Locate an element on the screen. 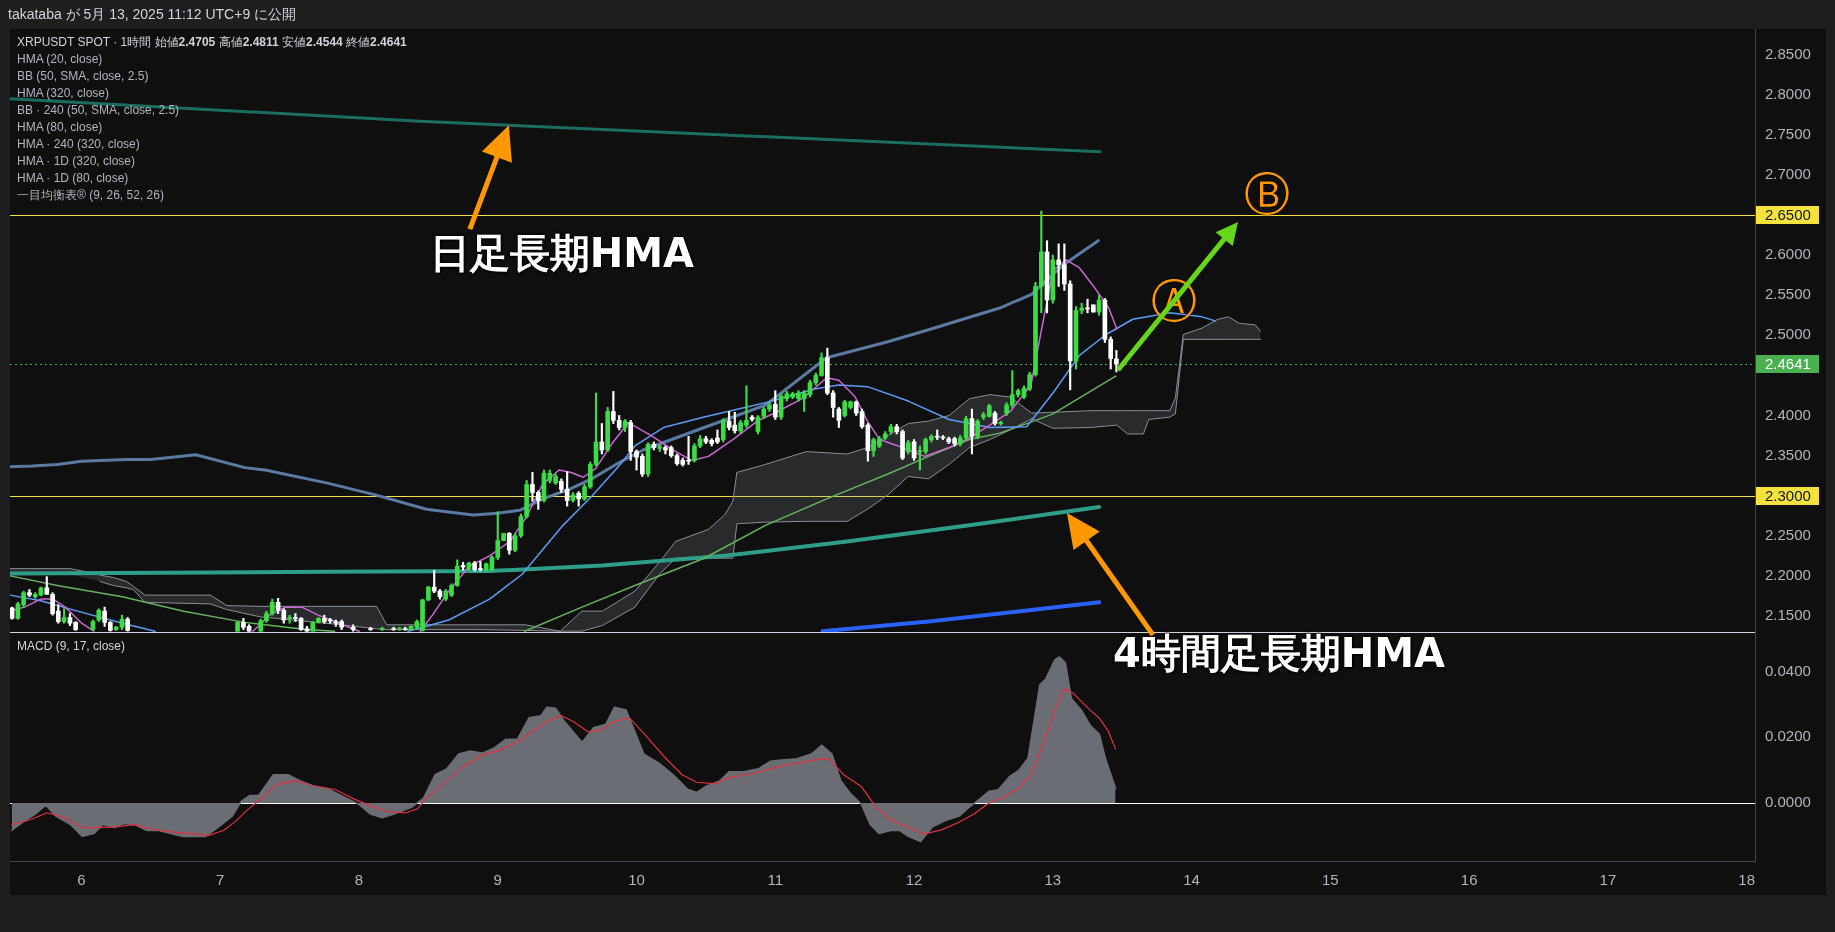  annotation: HMA · 1D (320, close) is located at coordinates (76, 161).